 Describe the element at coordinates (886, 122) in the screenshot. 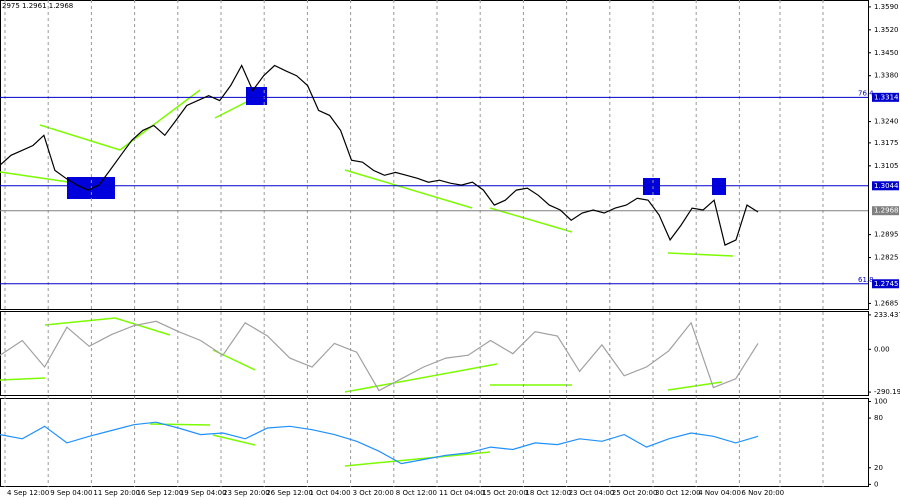

I see `y-tick-label: 1.3240` at that location.